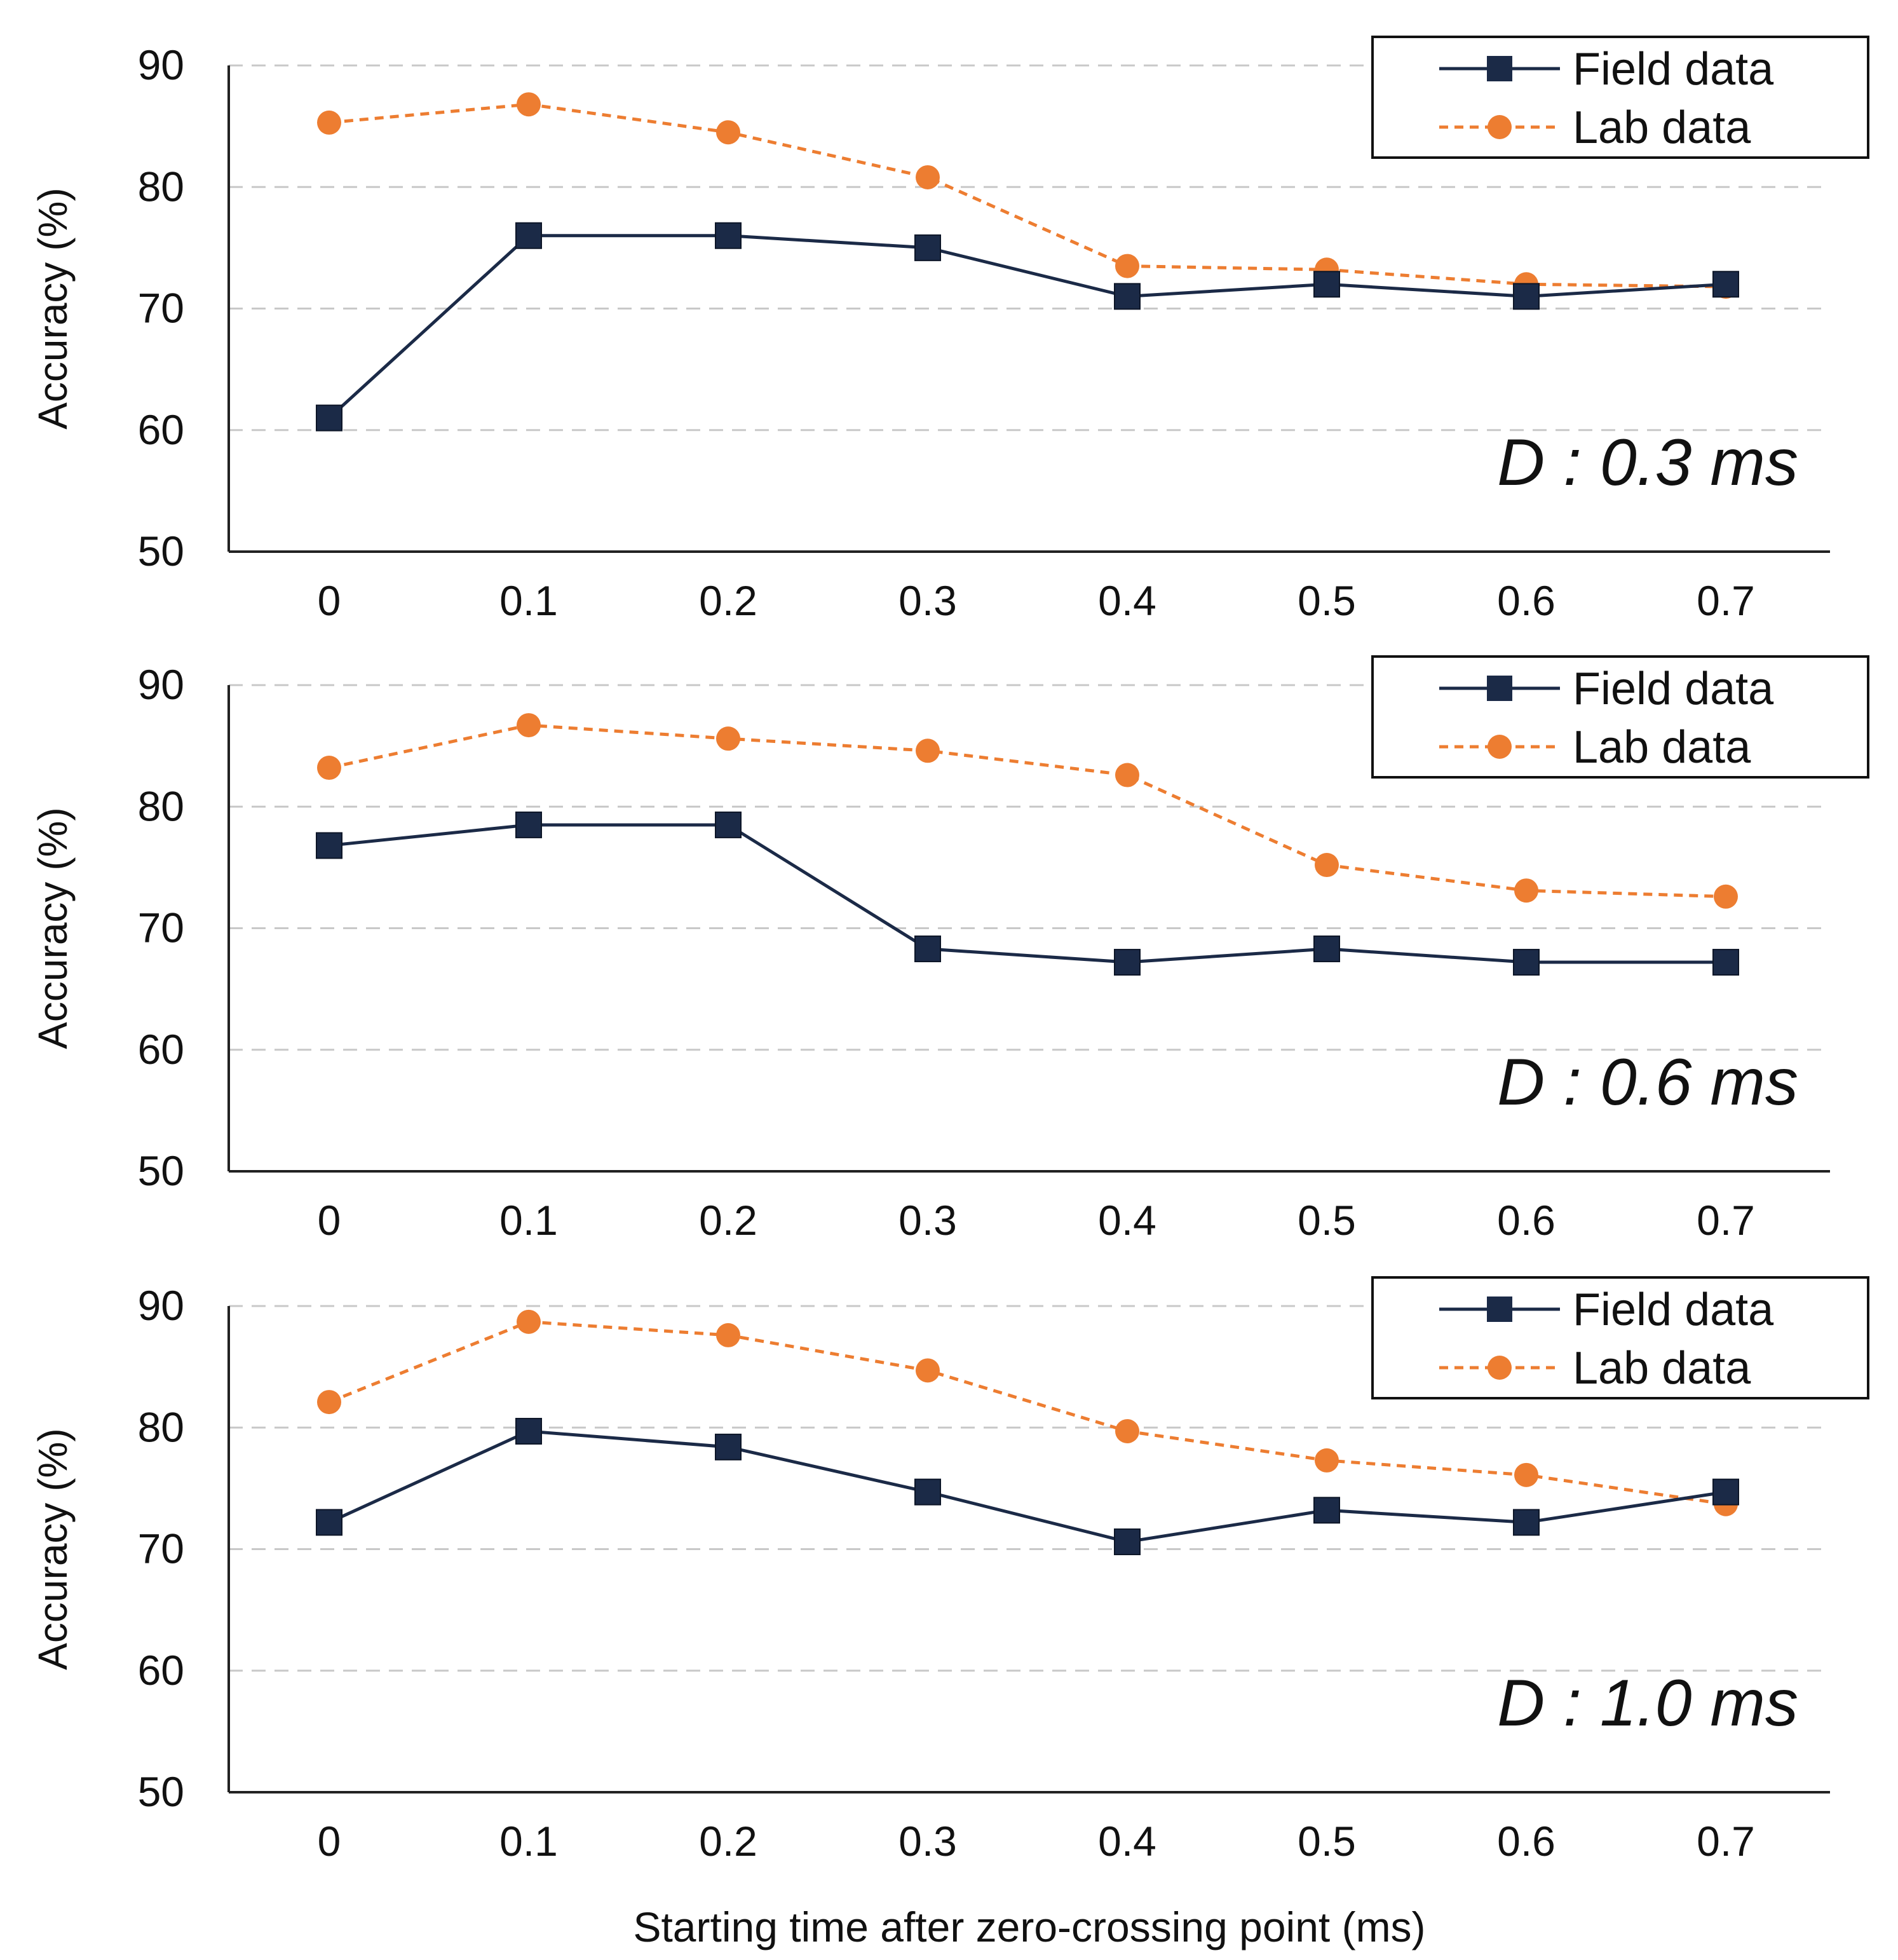 This screenshot has height=1960, width=1898. Describe the element at coordinates (1647, 463) in the screenshot. I see `panel-annotation: D : 0.3 ms` at that location.